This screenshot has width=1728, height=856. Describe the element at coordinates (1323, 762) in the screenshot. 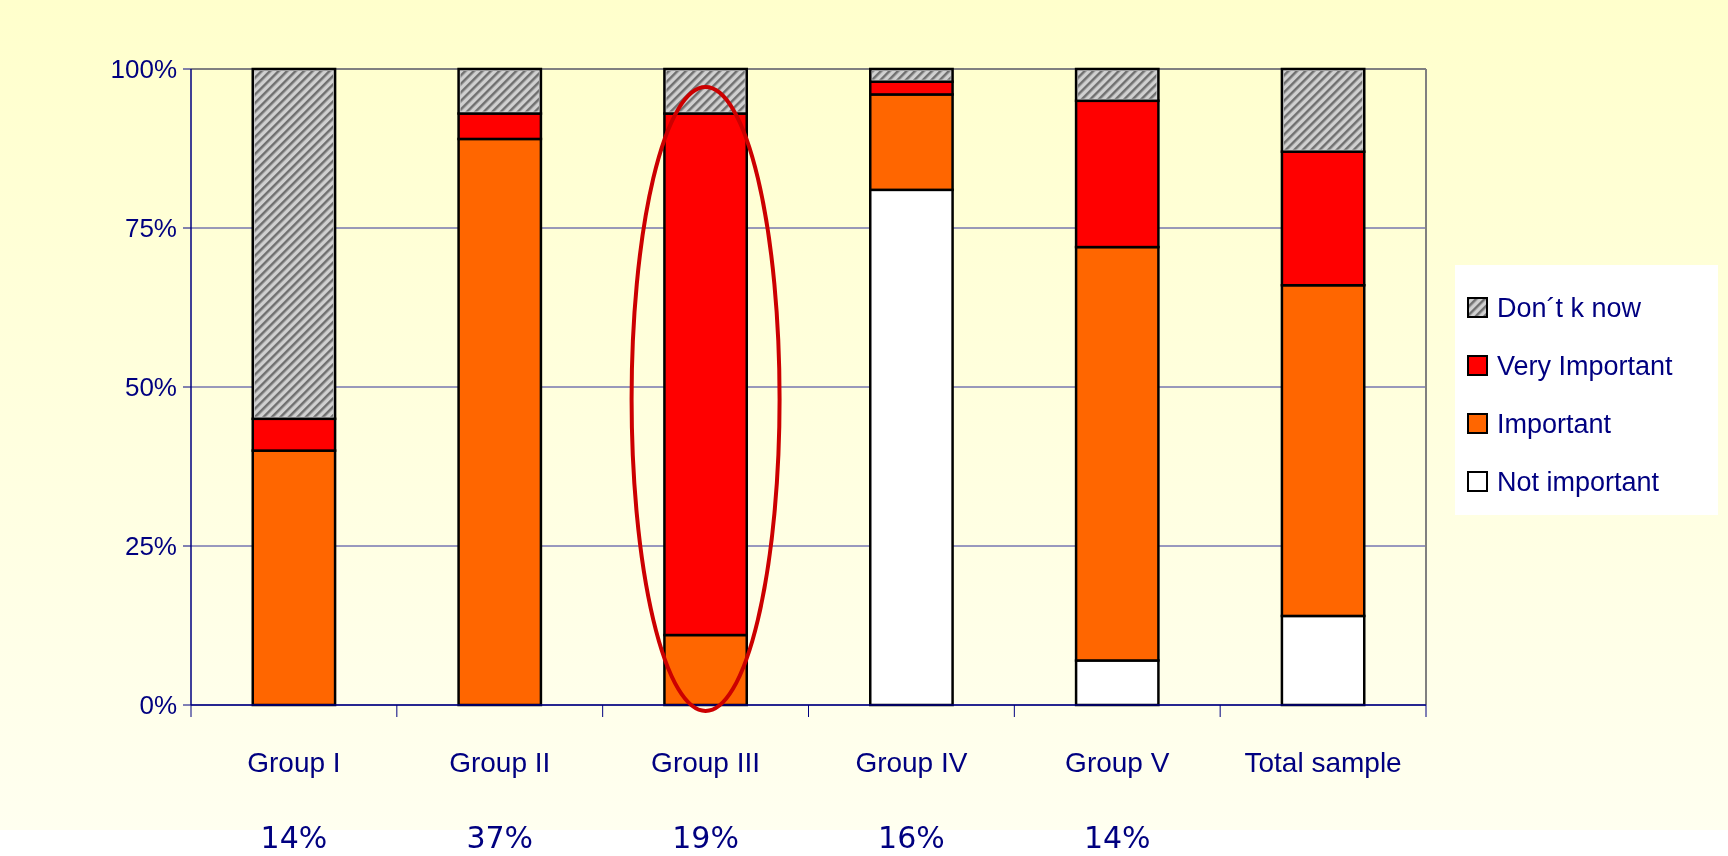

I see `x-tick-label: Total sample` at that location.